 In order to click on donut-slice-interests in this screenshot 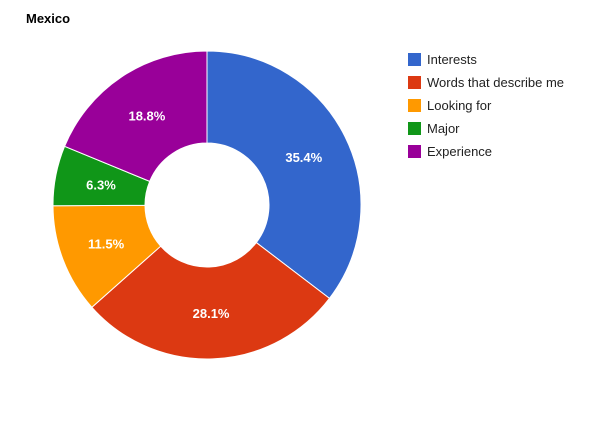, I will do `click(284, 175)`.